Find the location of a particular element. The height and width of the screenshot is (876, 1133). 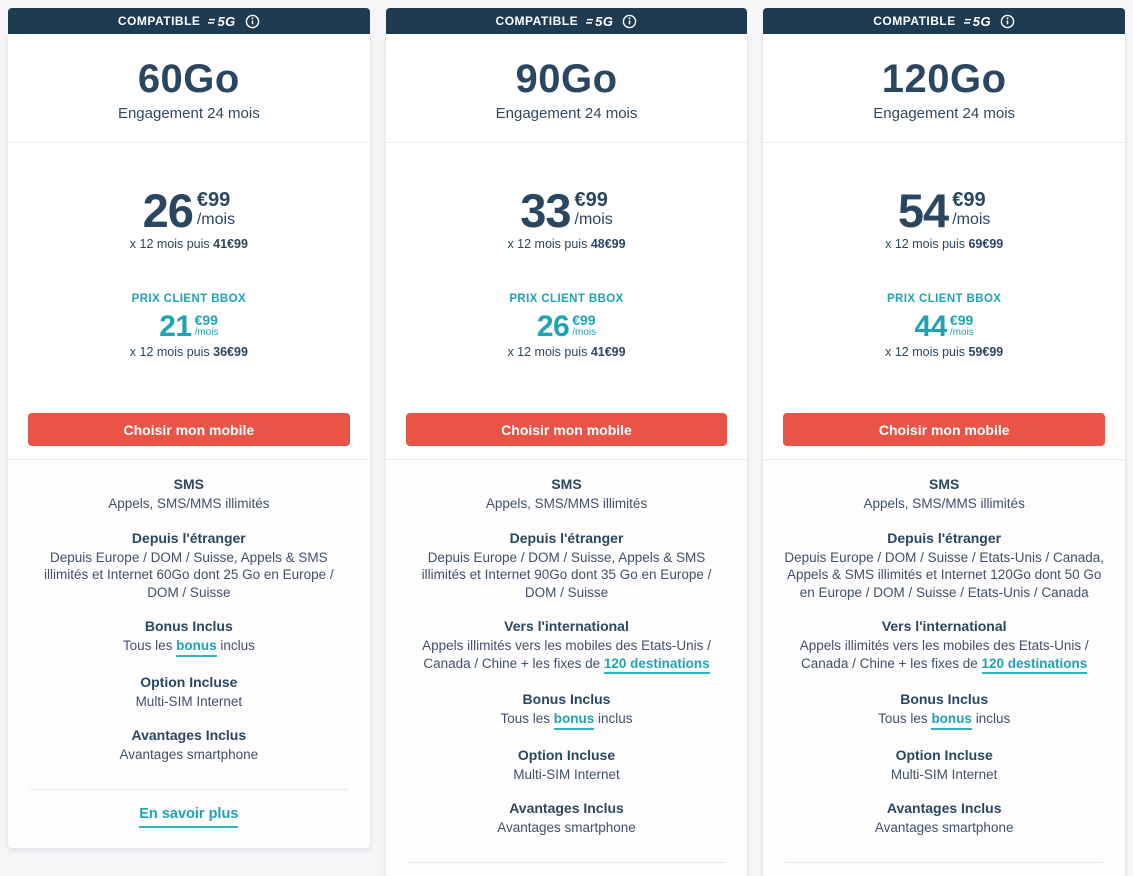

main-renewal-price: 41€99 is located at coordinates (230, 244).